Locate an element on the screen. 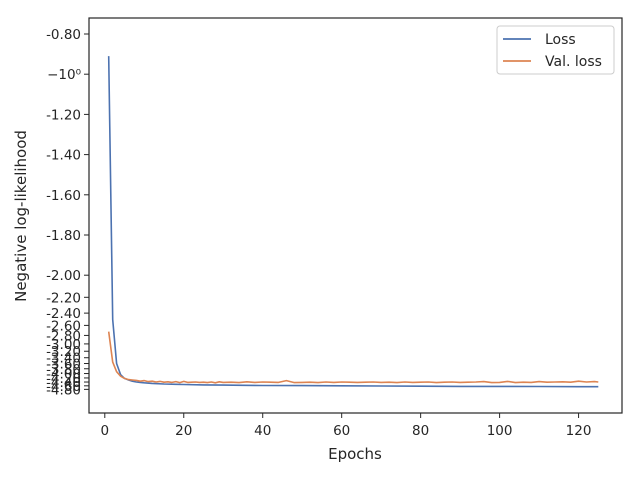  x-axis-label: Epochs is located at coordinates (355, 454).